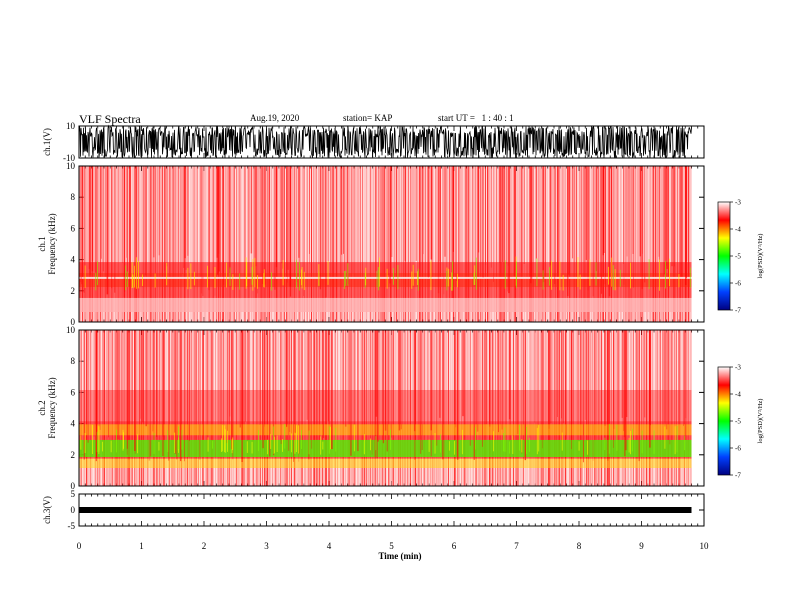  I want to click on ch2-spectrogram-ylabel: Frequency (kHz), so click(52, 407).